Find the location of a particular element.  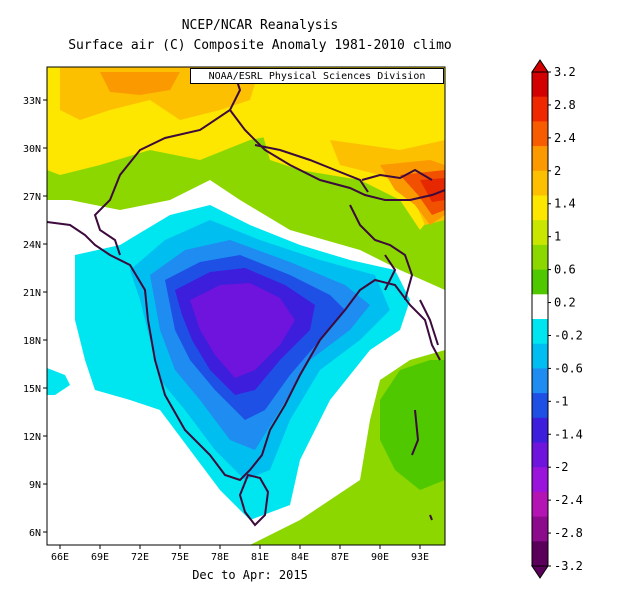

latitude-axis: 33N 30N 27N 24N 21N 18N 15N 12N 9N 6N is located at coordinates (35, 317).